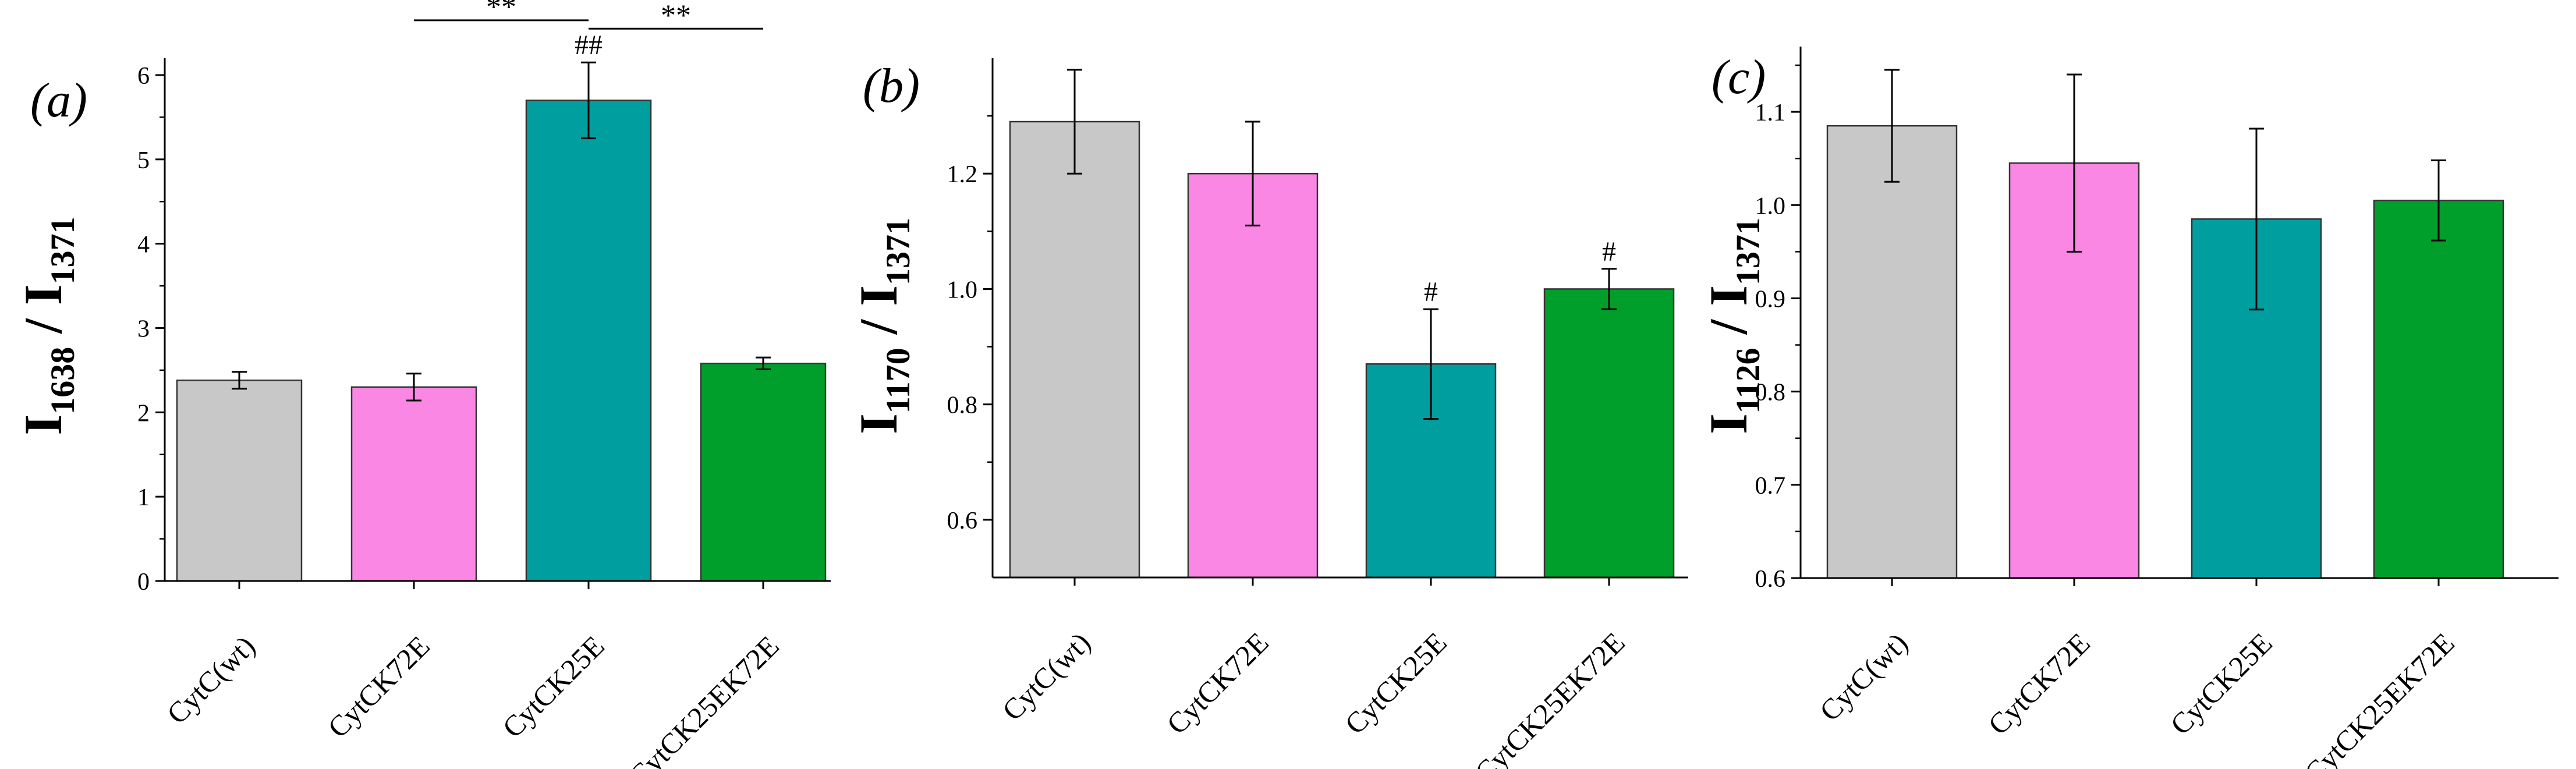 The height and width of the screenshot is (769, 2576). I want to click on panel-label: (a), so click(58, 100).